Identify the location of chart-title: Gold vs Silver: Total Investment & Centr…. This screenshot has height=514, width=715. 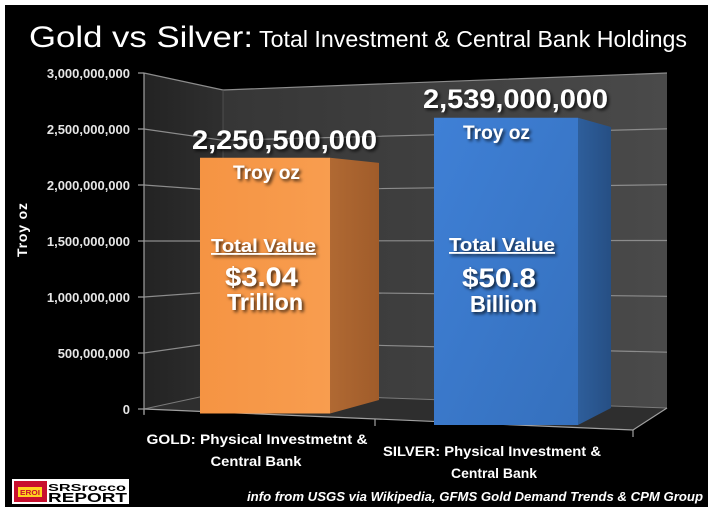
(358, 37).